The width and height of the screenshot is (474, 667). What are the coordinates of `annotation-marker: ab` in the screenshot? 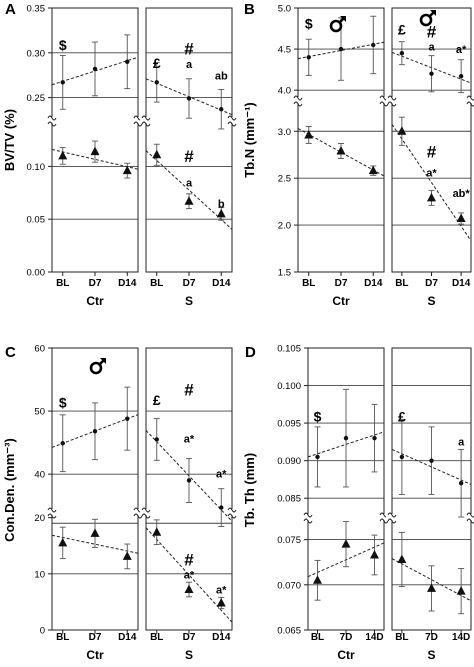 It's located at (221, 77).